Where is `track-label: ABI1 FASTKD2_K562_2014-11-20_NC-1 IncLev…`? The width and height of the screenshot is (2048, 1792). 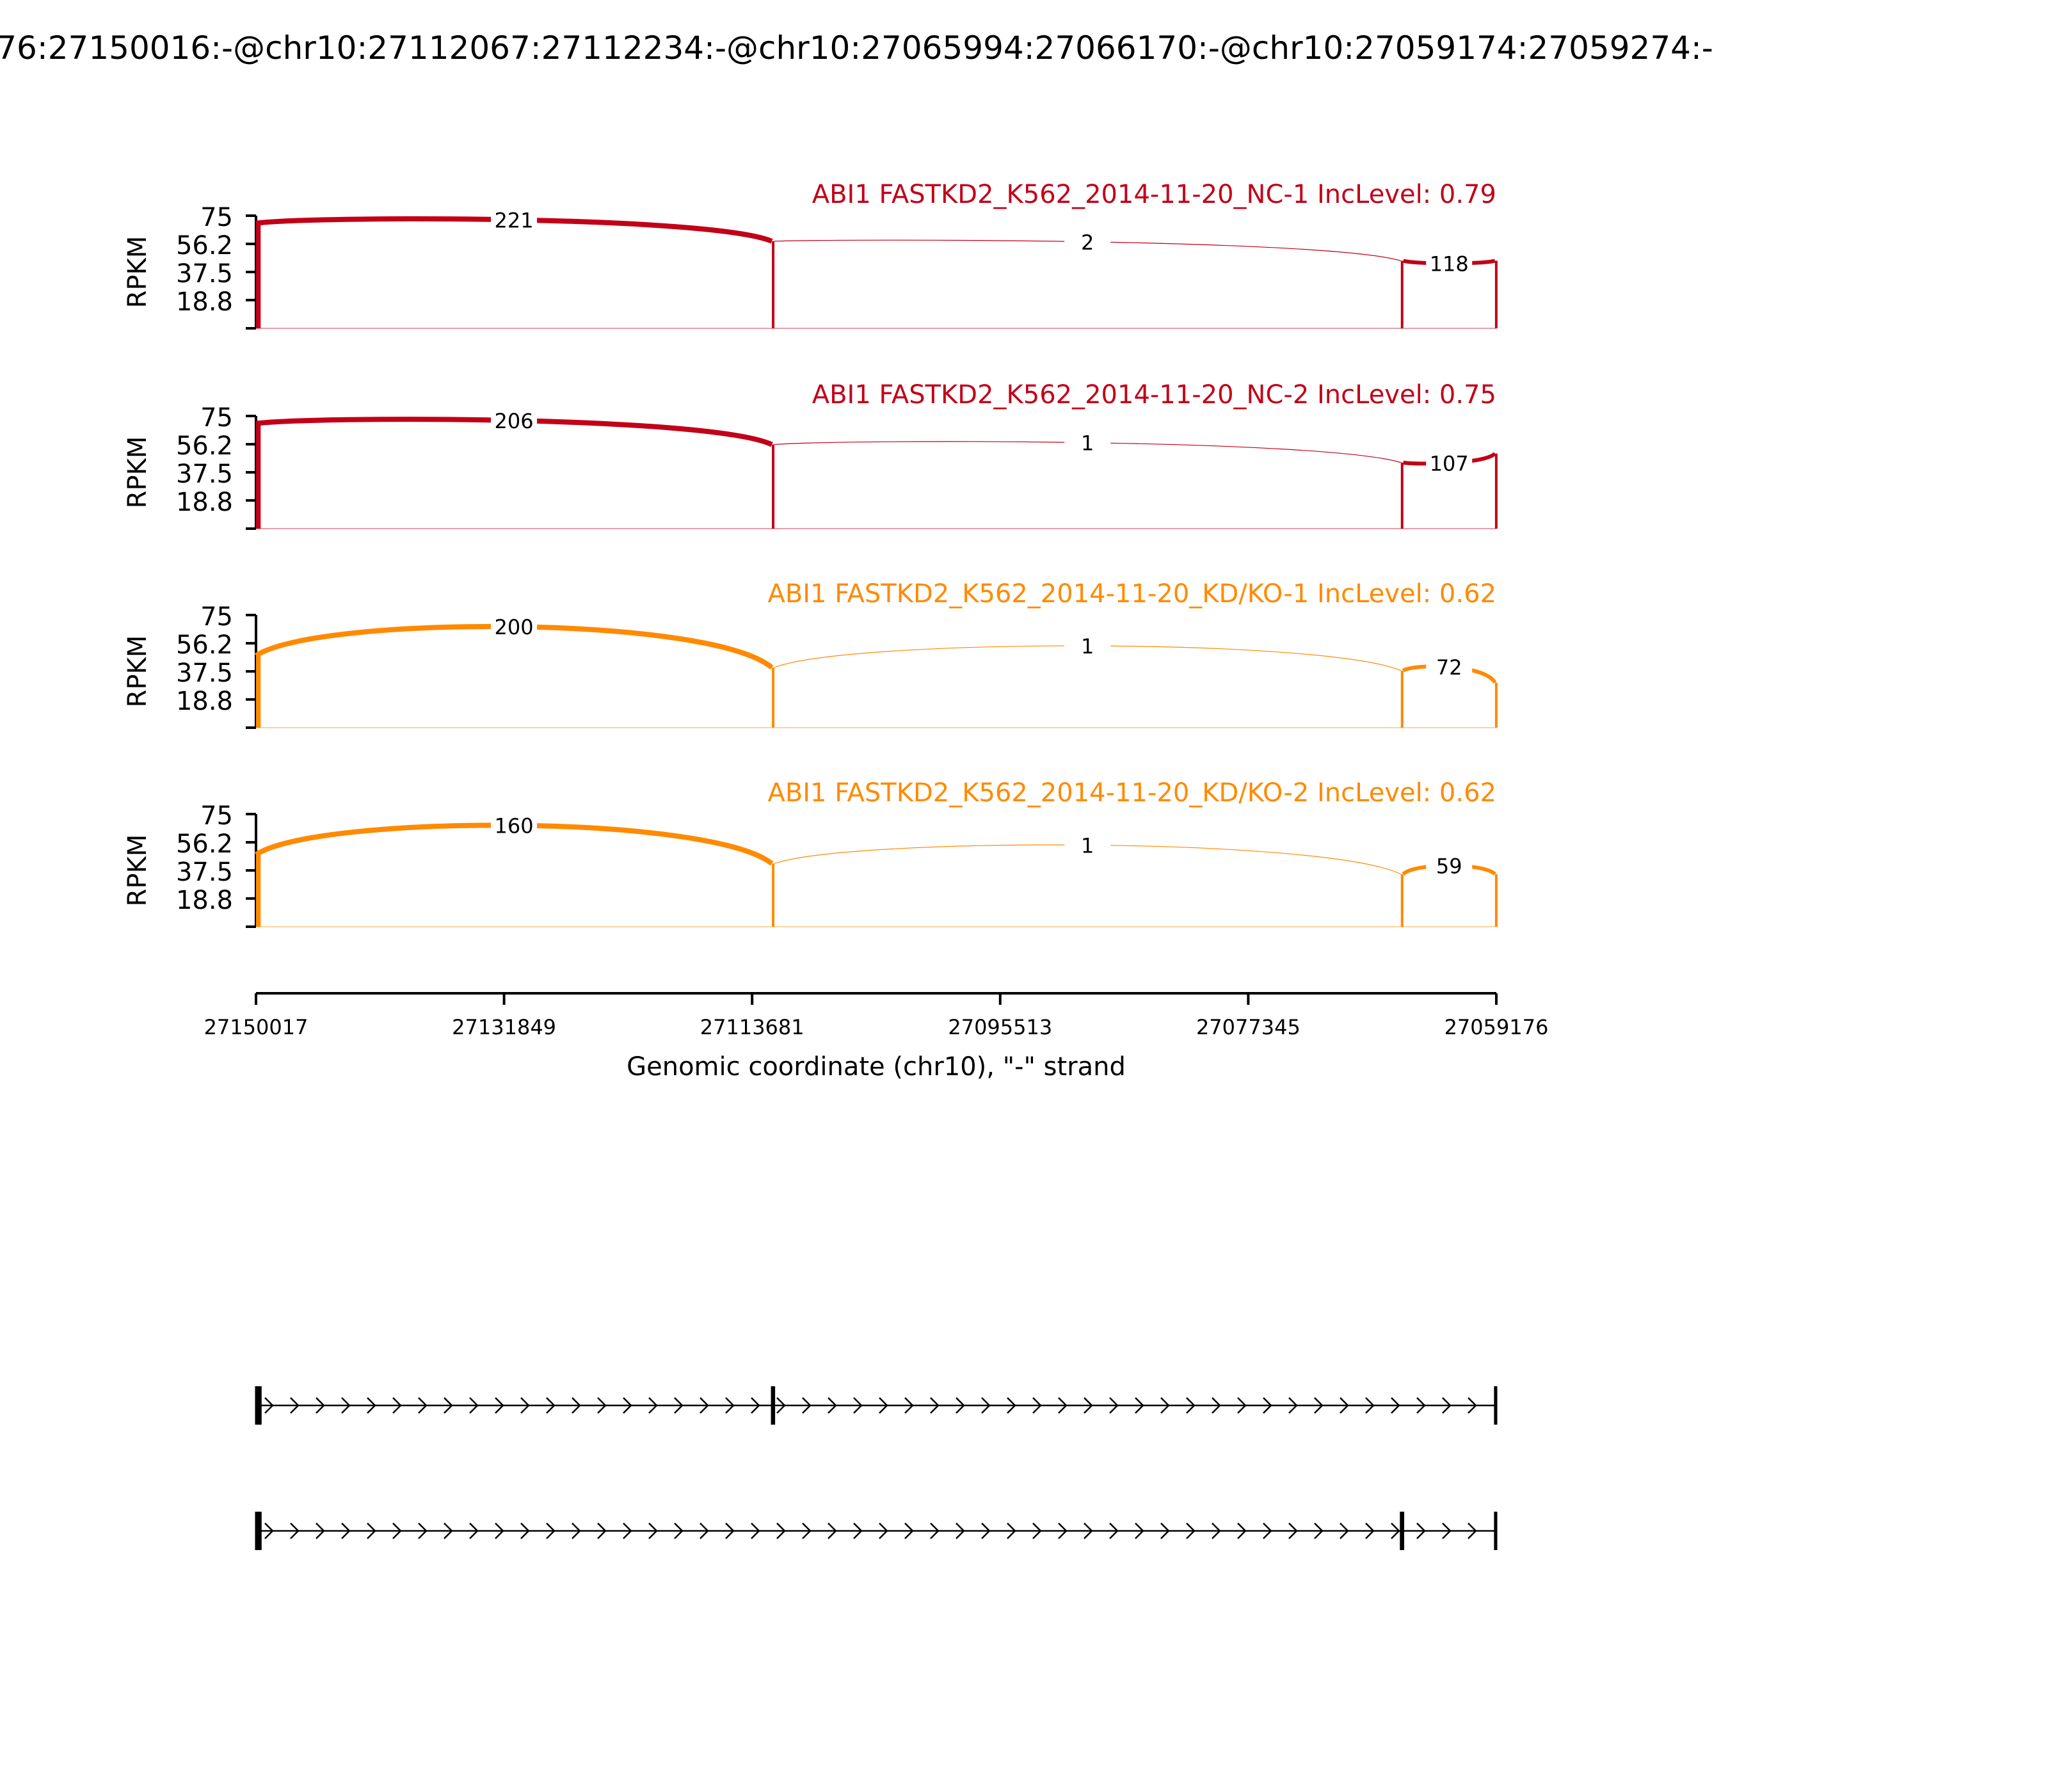 track-label: ABI1 FASTKD2_K562_2014-11-20_NC-1 IncLev… is located at coordinates (1154, 194).